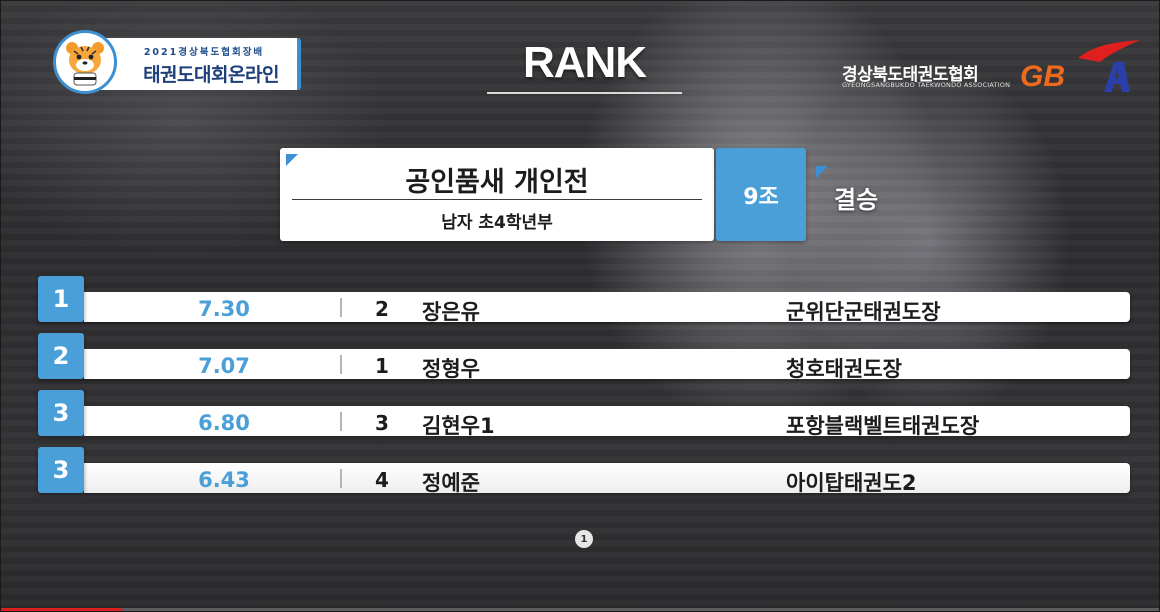  What do you see at coordinates (497, 182) in the screenshot?
I see `event-name: 공인품새 개인전` at bounding box center [497, 182].